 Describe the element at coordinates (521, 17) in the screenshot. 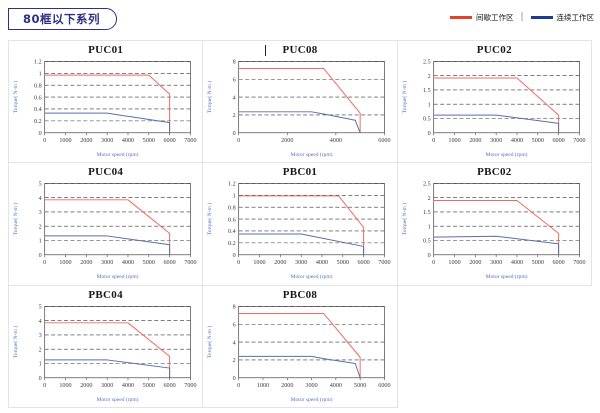

I see `legend: 间歇工作区 | 连续工作区` at that location.